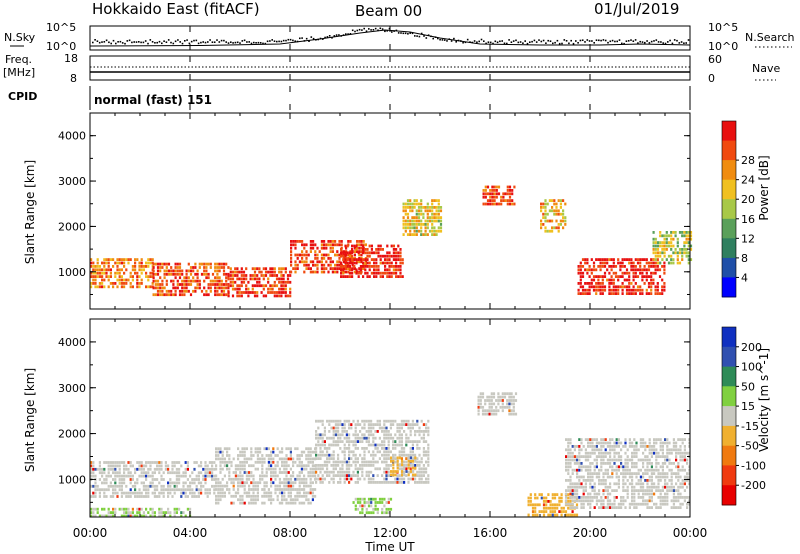 Image resolution: width=800 pixels, height=554 pixels. I want to click on velocity-cell-r4, so click(408, 468).